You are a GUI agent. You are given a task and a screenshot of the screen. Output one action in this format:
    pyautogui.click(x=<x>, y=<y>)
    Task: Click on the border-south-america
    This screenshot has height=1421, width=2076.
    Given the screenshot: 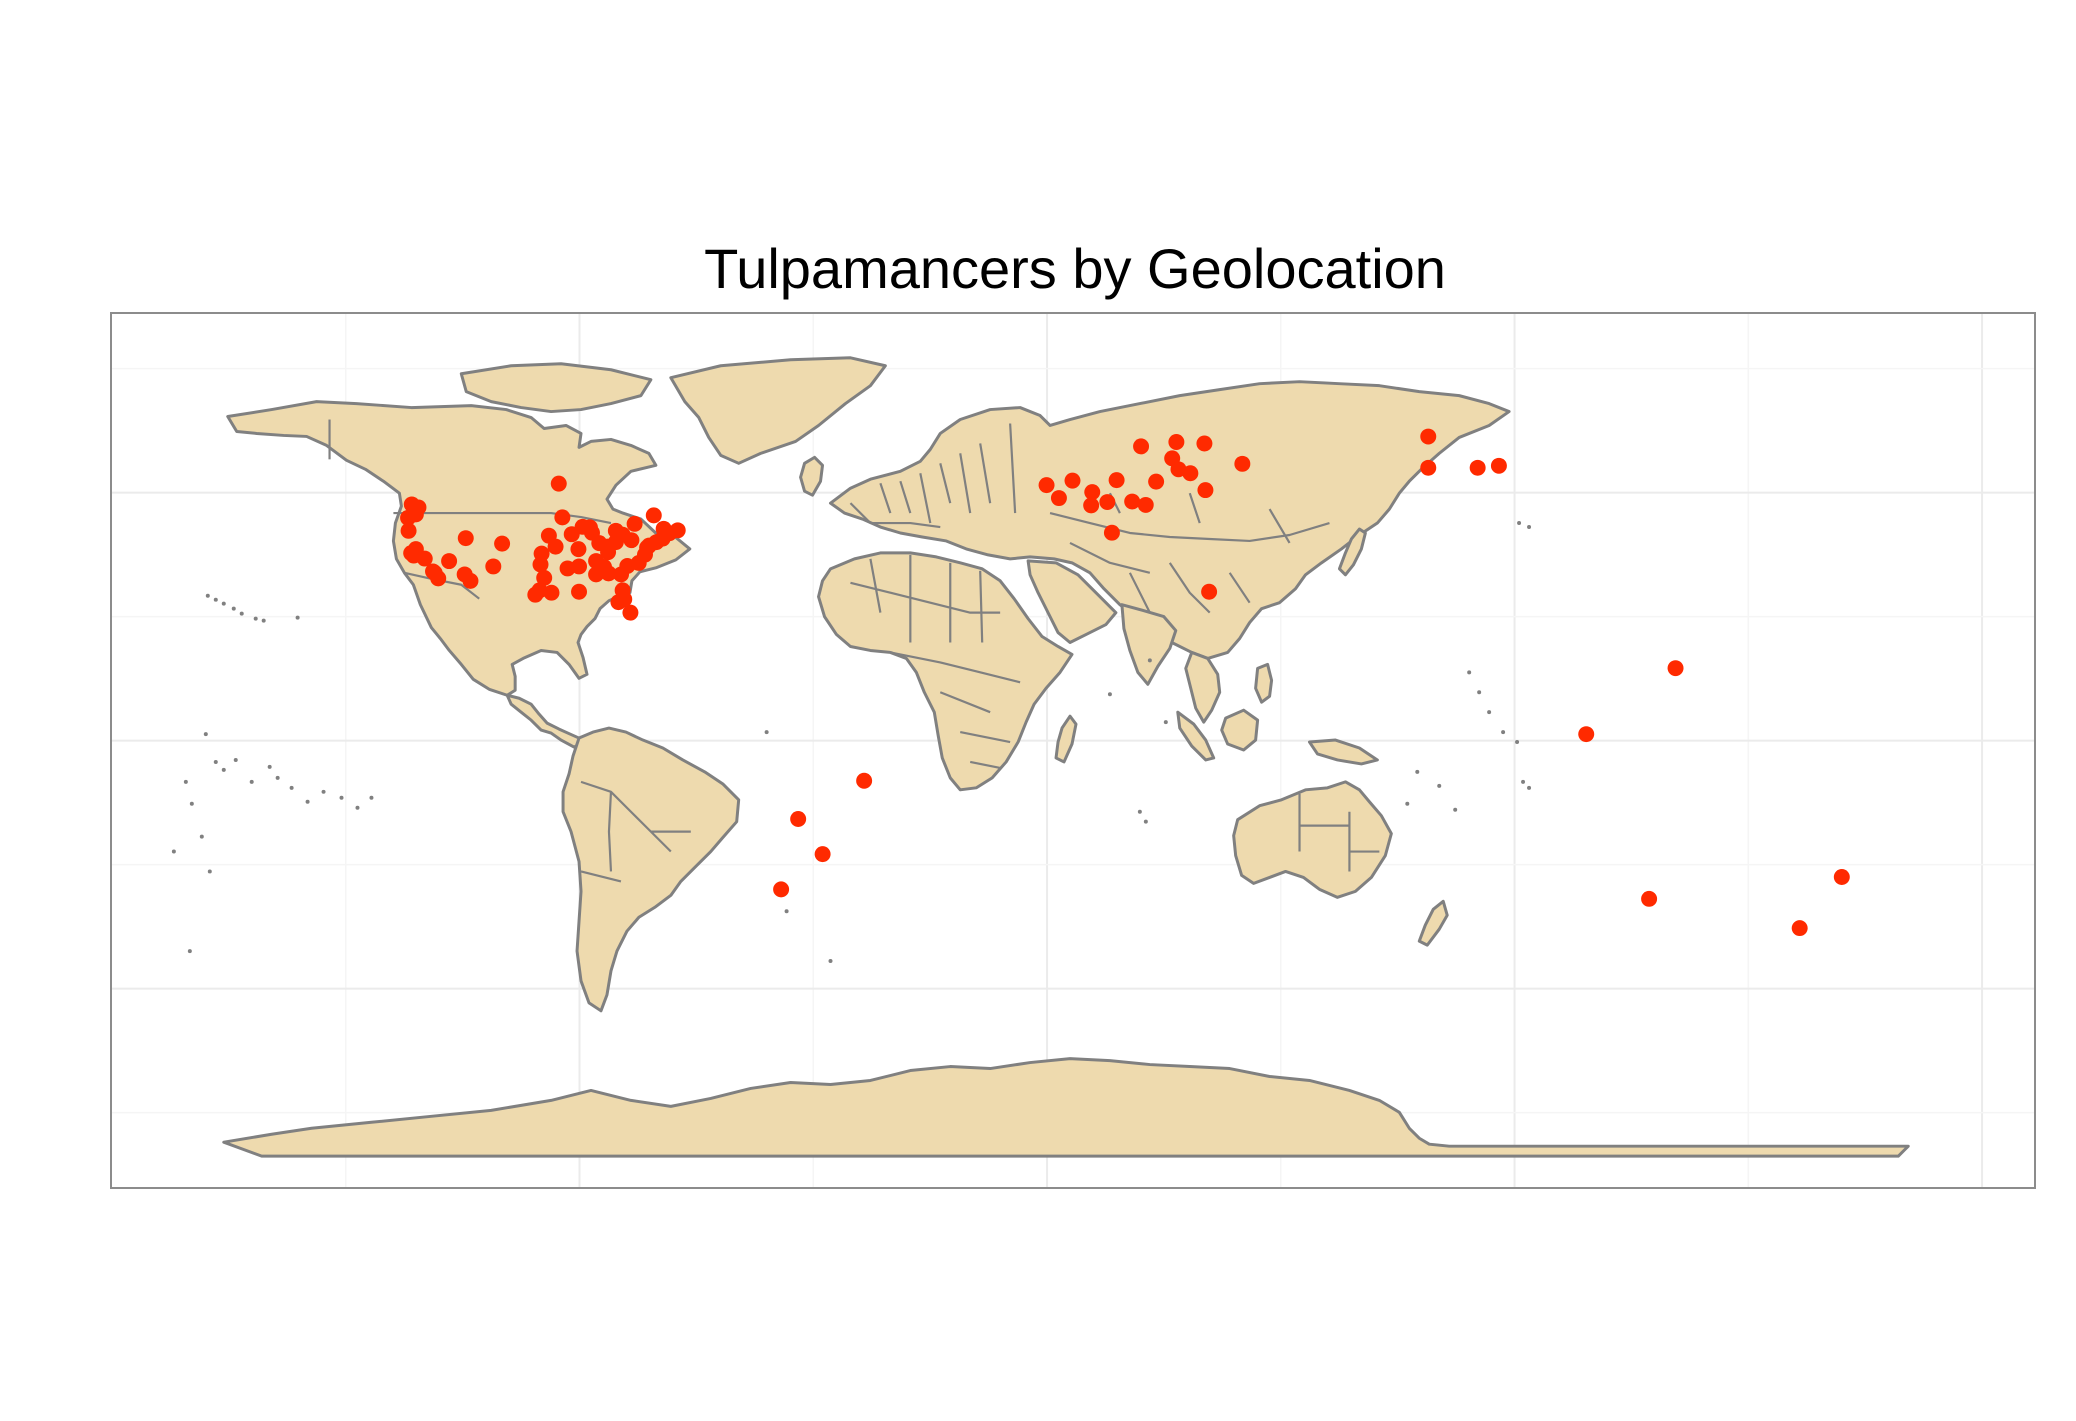 What is the action you would take?
    pyautogui.click(x=635, y=831)
    